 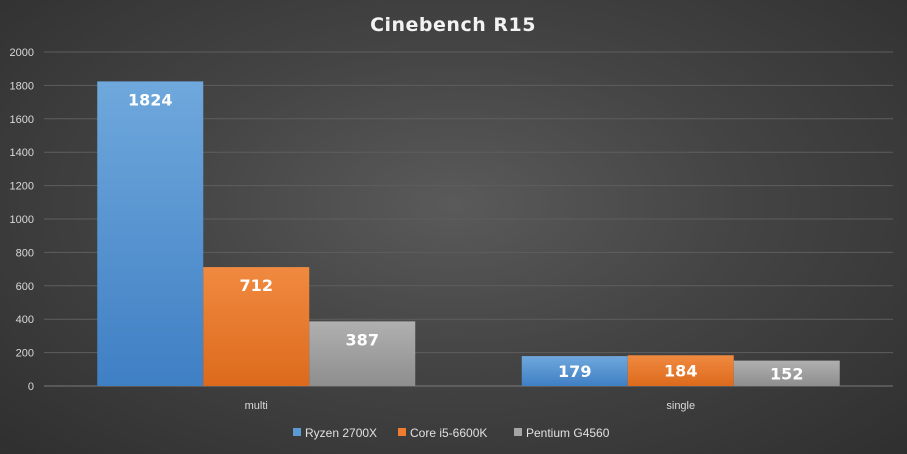 I want to click on bar-core-i5-6600k-multi, so click(x=256, y=326).